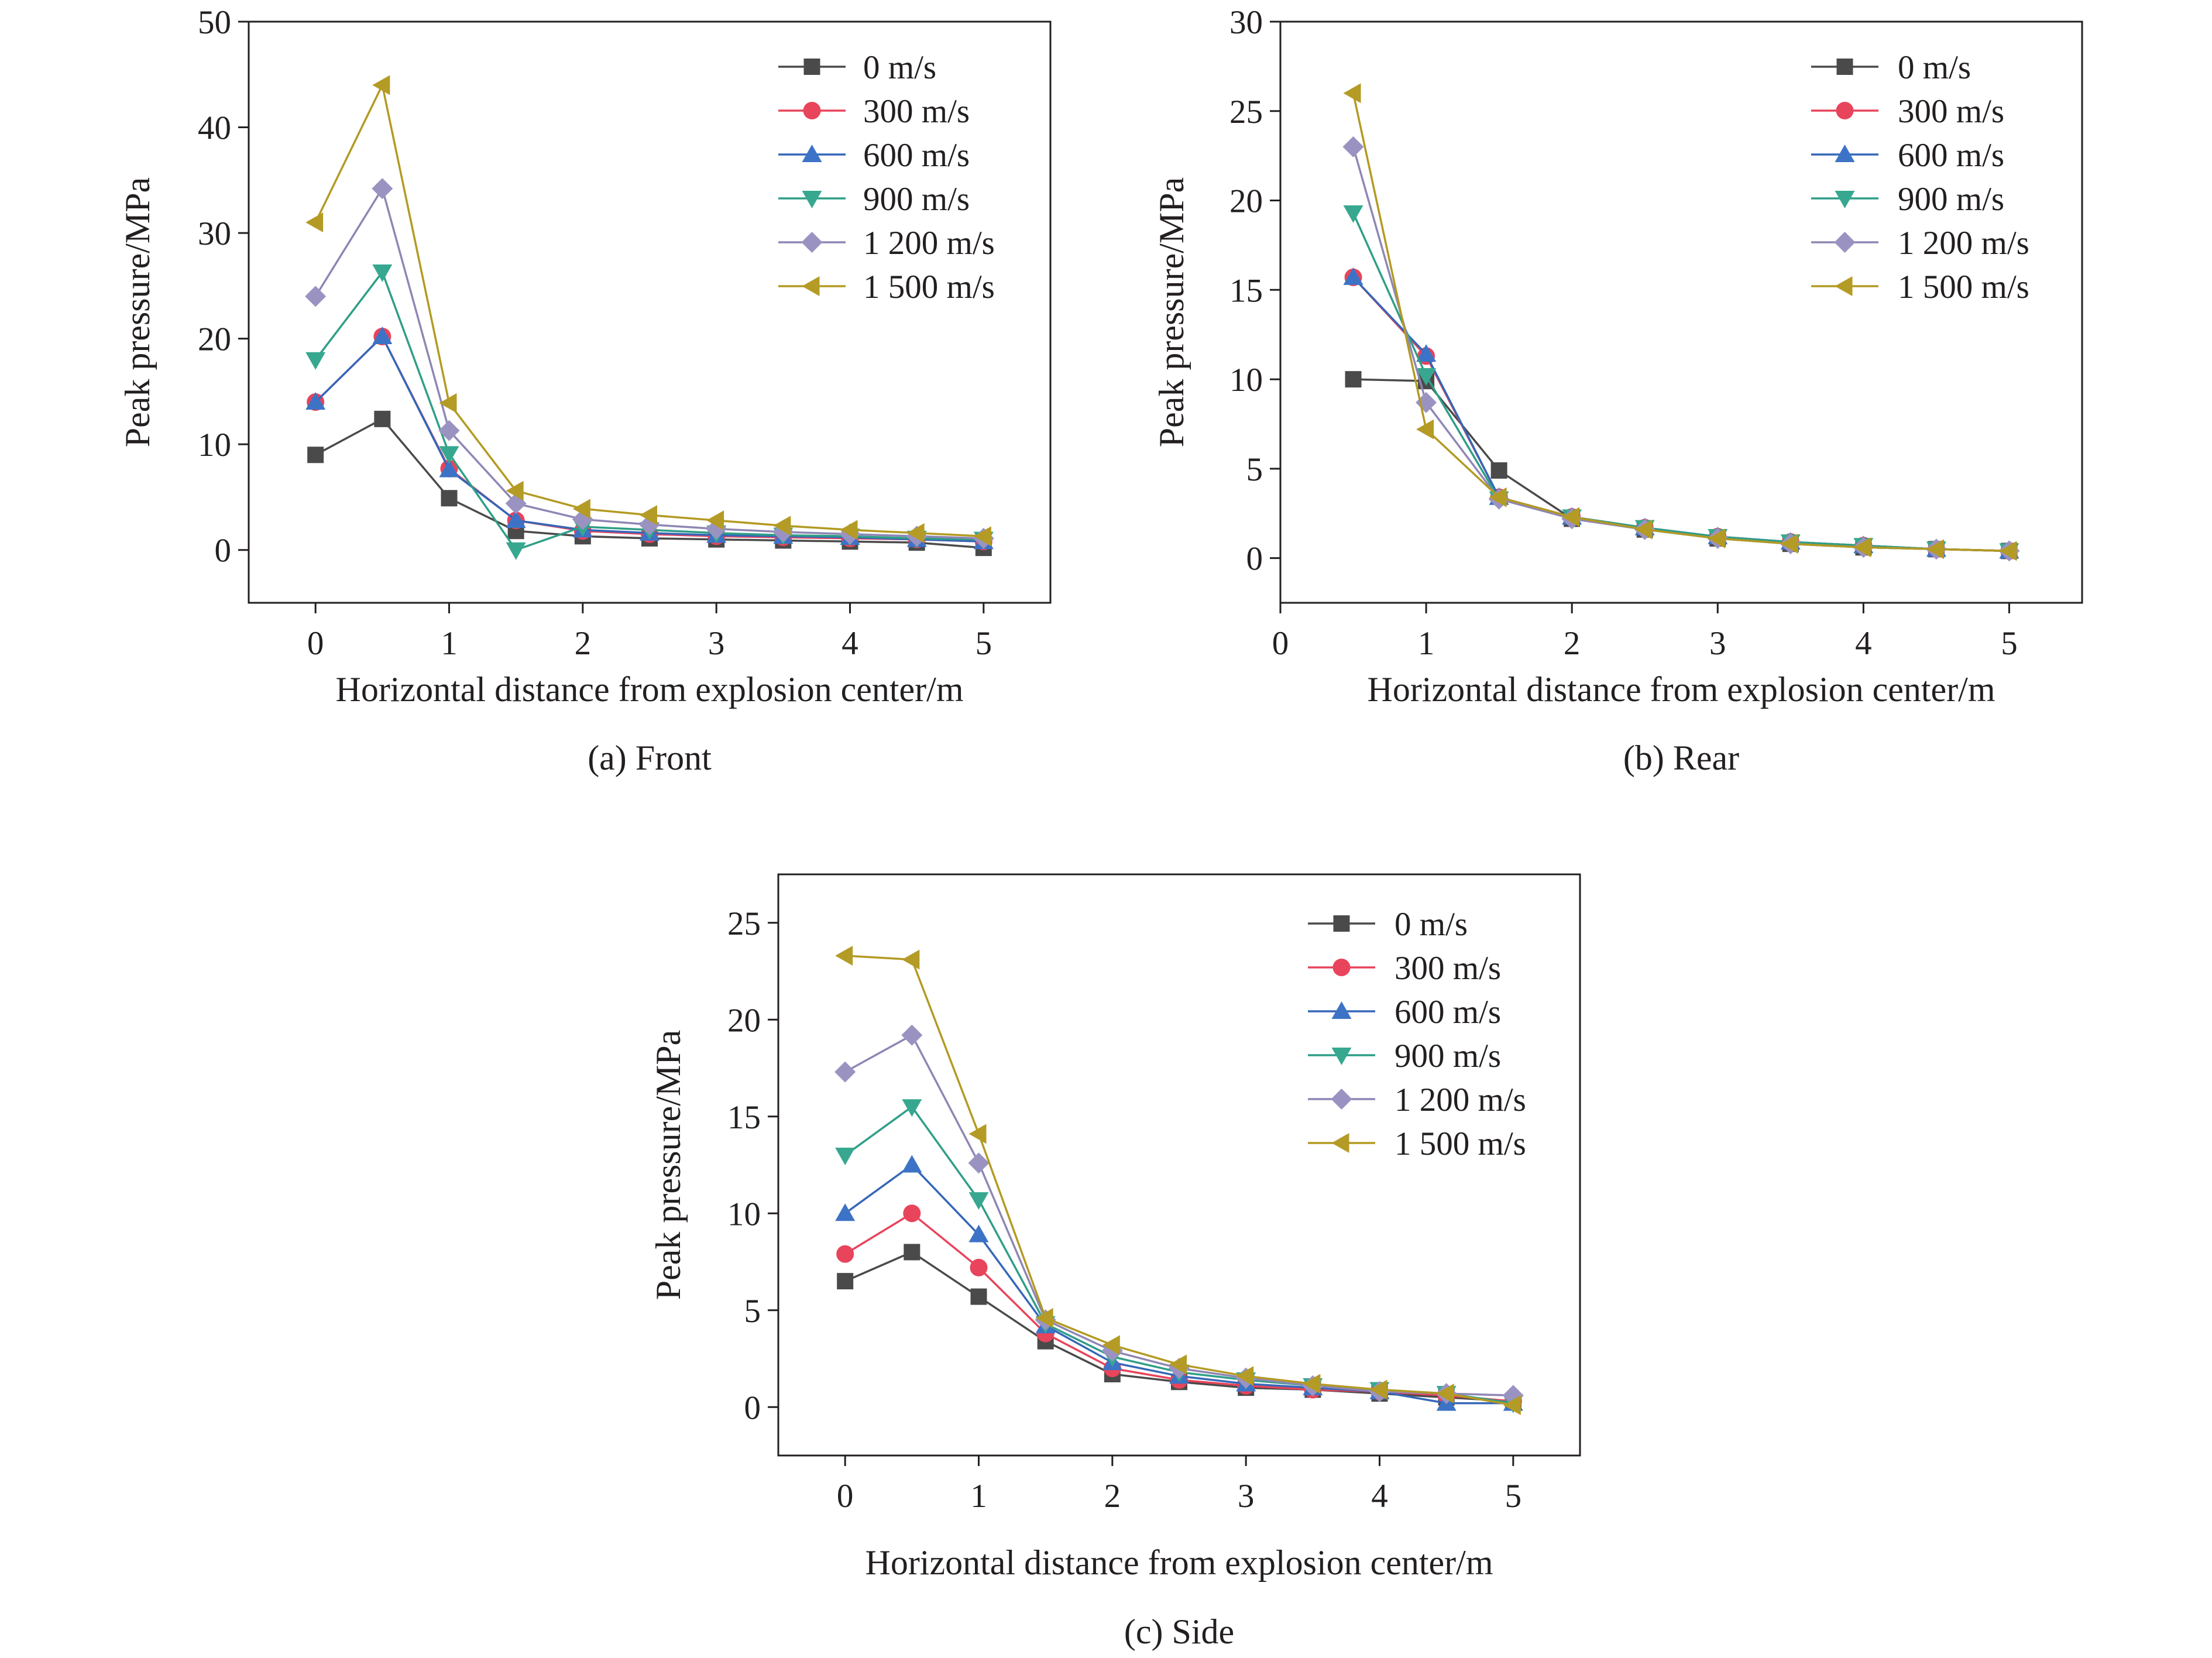 The image size is (2212, 1658). Describe the element at coordinates (752, 1311) in the screenshot. I see `y-tick-label: 5` at that location.